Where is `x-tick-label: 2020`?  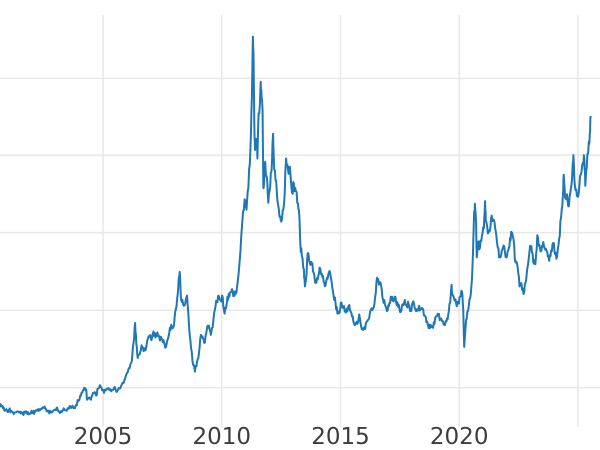 x-tick-label: 2020 is located at coordinates (459, 437).